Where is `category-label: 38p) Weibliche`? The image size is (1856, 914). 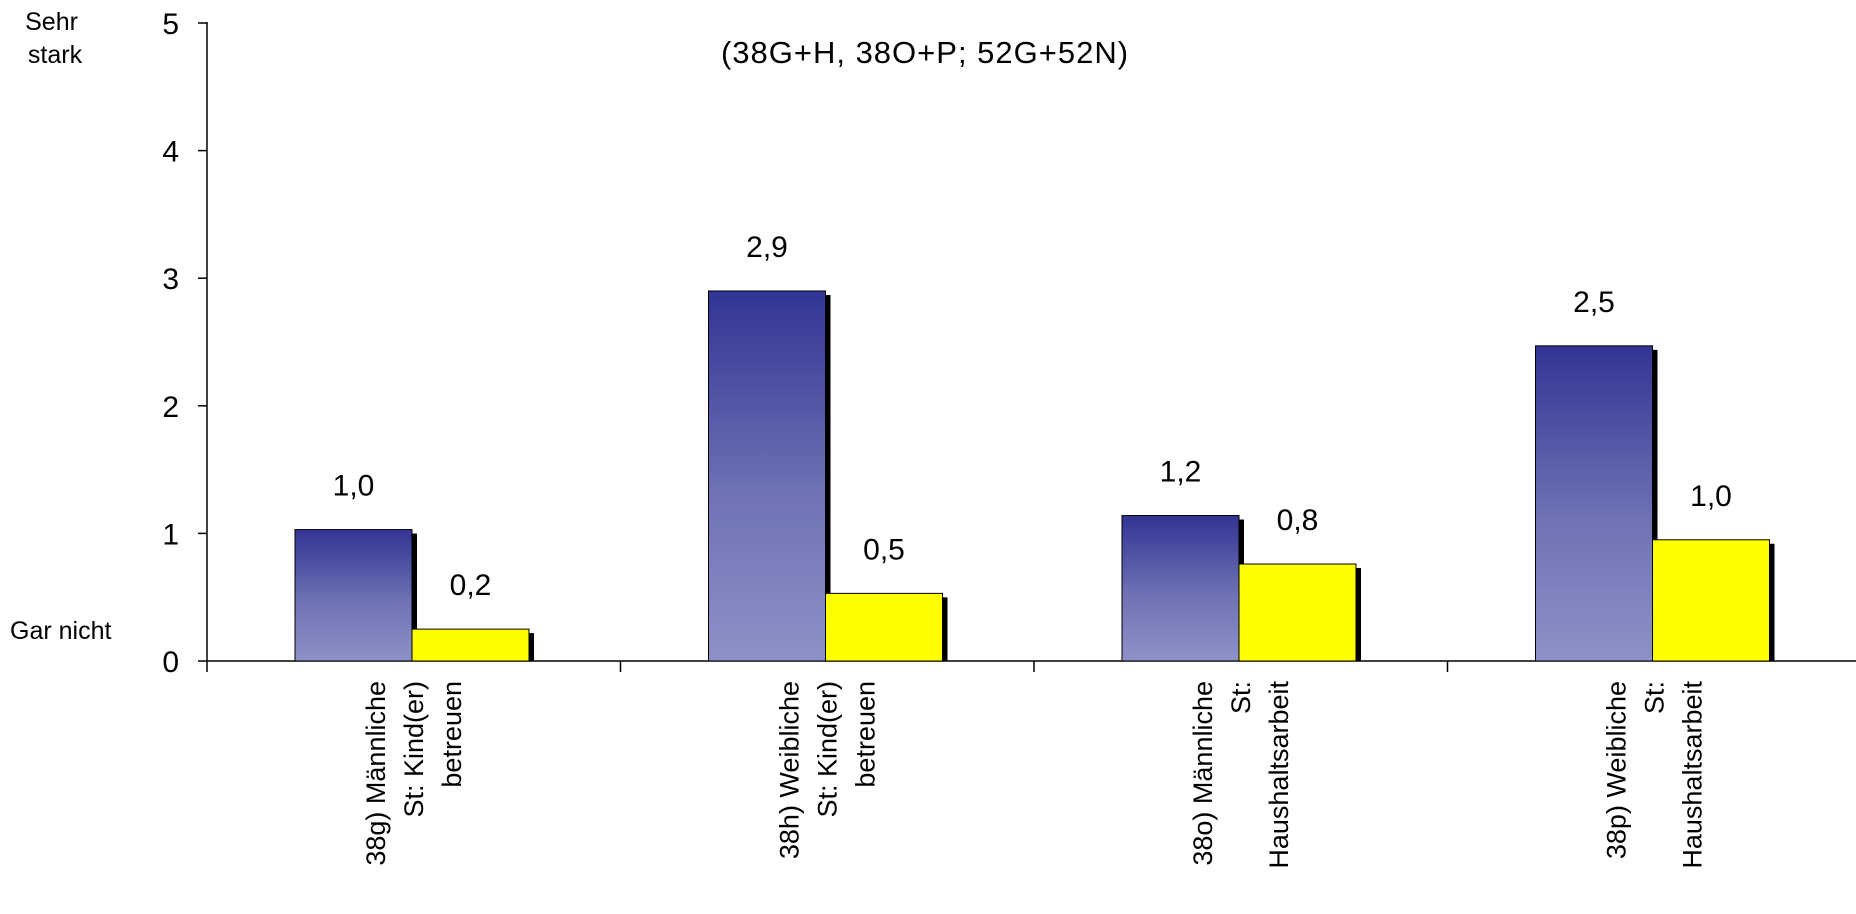
category-label: 38p) Weibliche is located at coordinates (1617, 770).